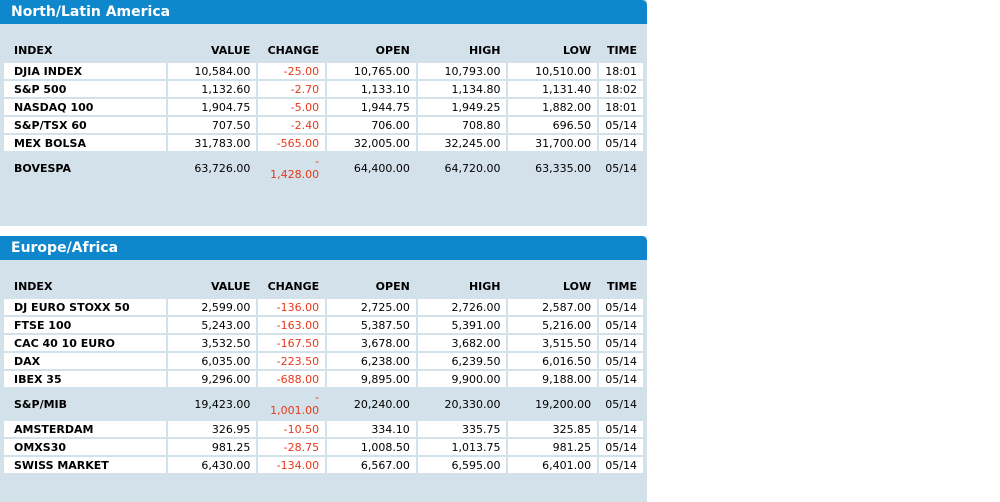 The height and width of the screenshot is (502, 1000). Describe the element at coordinates (85, 107) in the screenshot. I see `index-cell: NASDAQ 100` at that location.